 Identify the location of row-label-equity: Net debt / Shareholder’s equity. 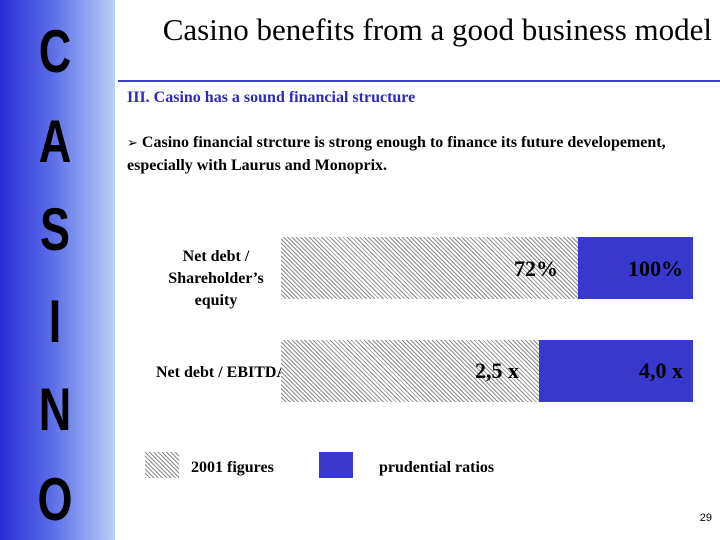
(216, 278).